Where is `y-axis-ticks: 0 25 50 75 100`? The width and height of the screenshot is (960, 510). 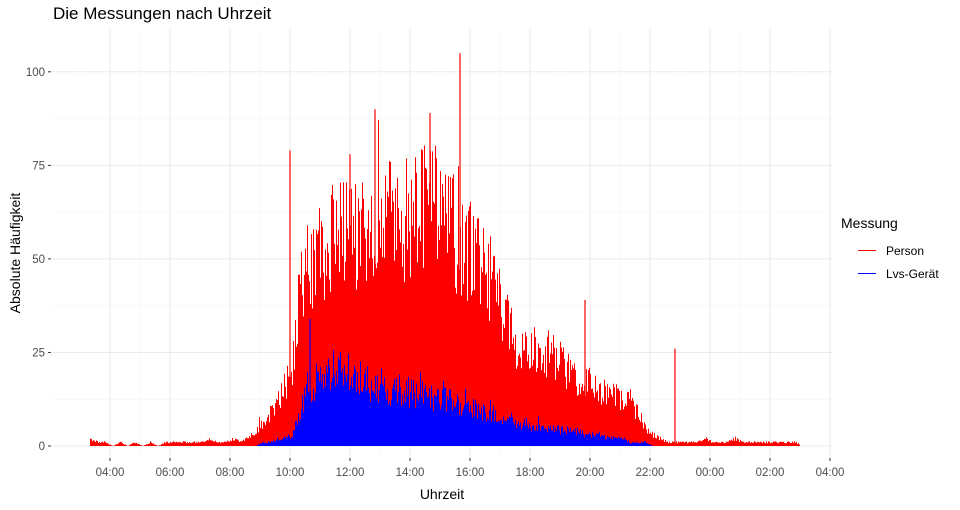
y-axis-ticks: 0 25 50 75 100 is located at coordinates (38, 260).